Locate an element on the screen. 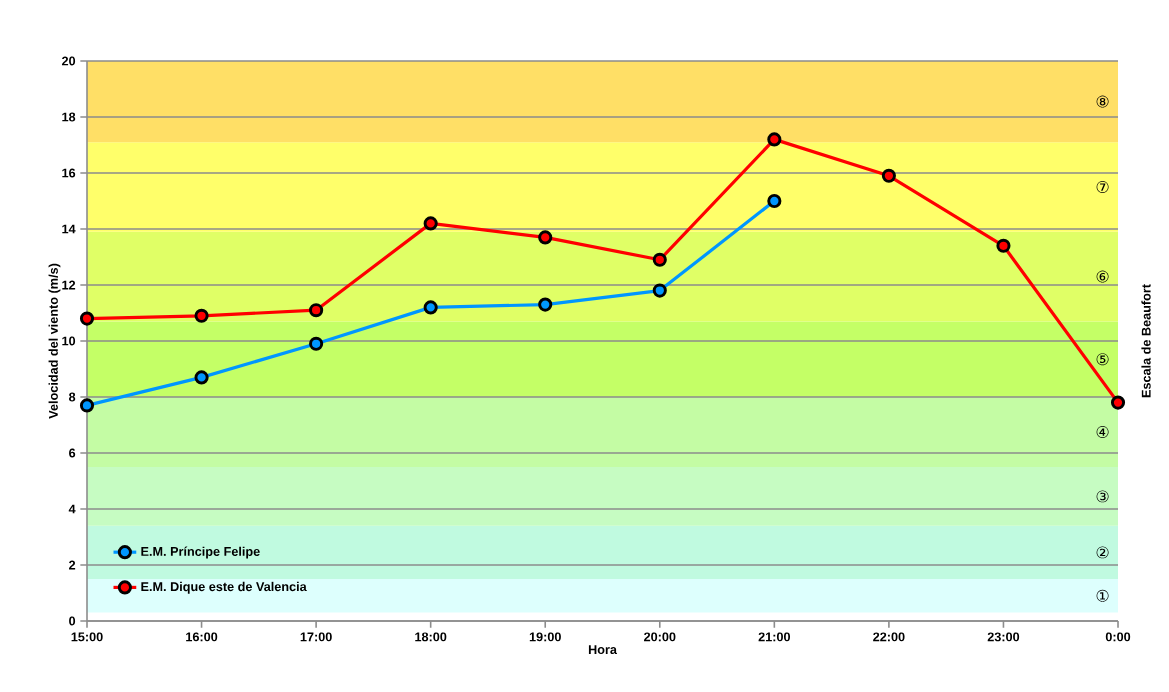 Image resolution: width=1169 pixels, height=692 pixels. x-tick-label: 15:00 is located at coordinates (87, 637).